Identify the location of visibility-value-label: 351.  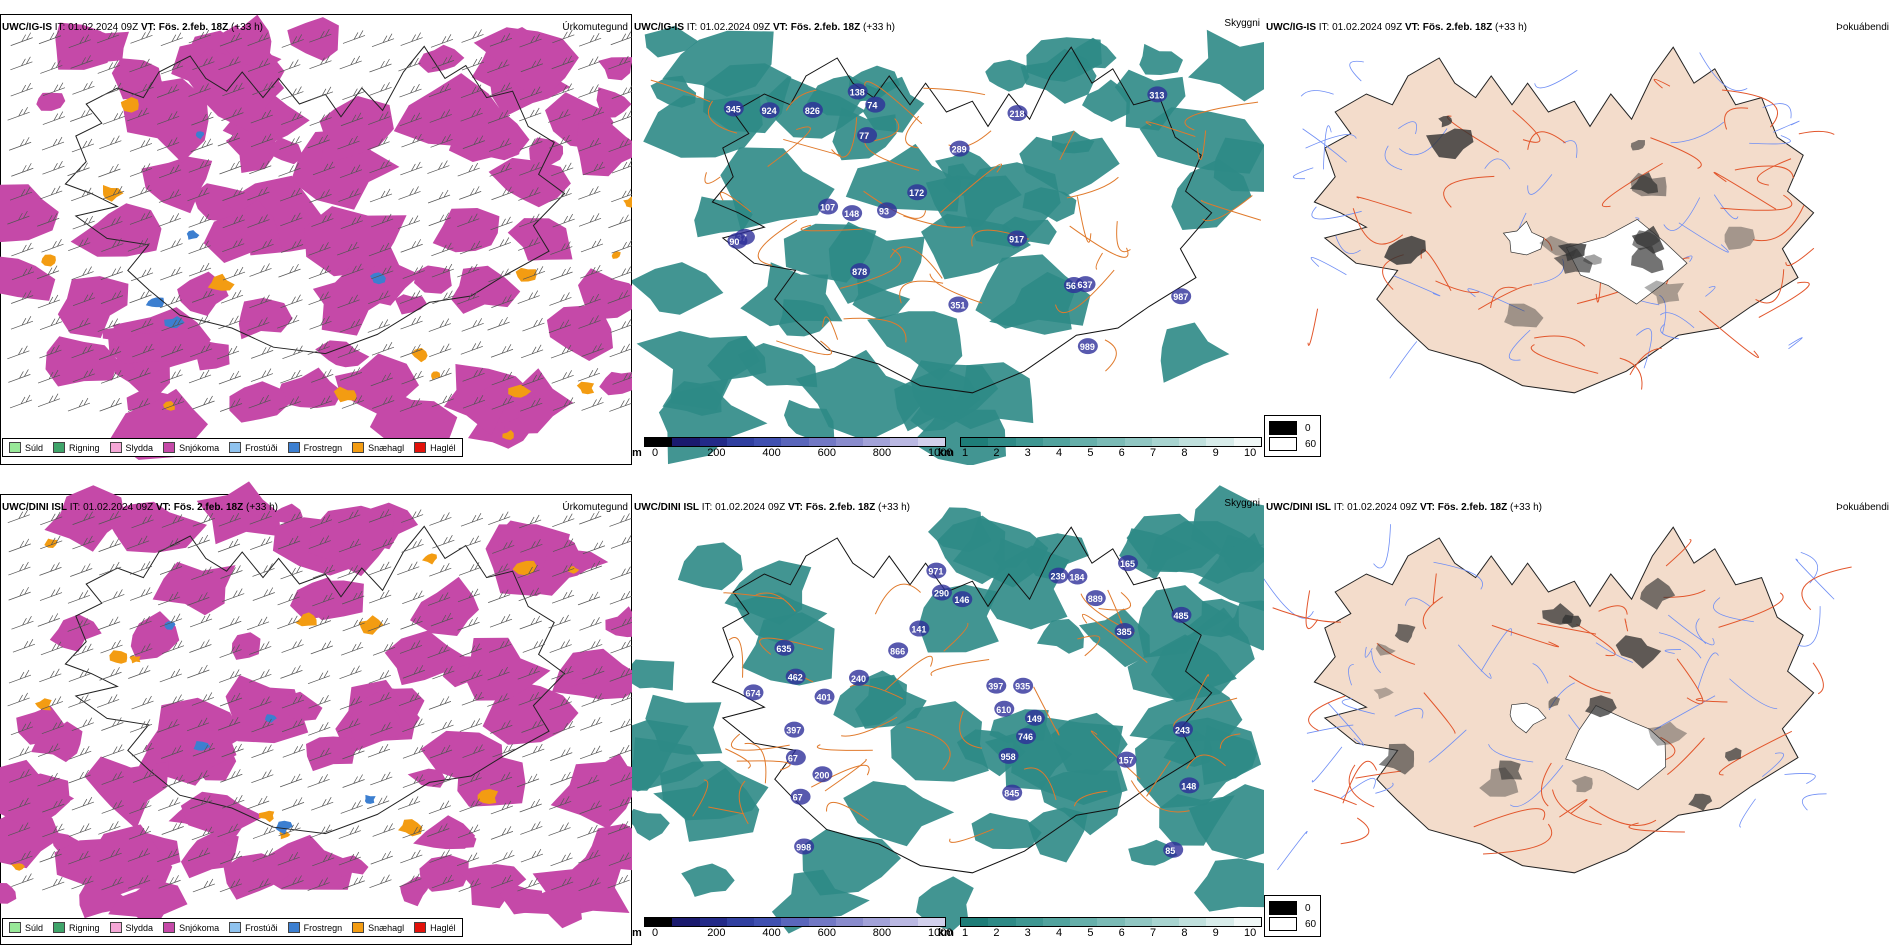
(957, 305).